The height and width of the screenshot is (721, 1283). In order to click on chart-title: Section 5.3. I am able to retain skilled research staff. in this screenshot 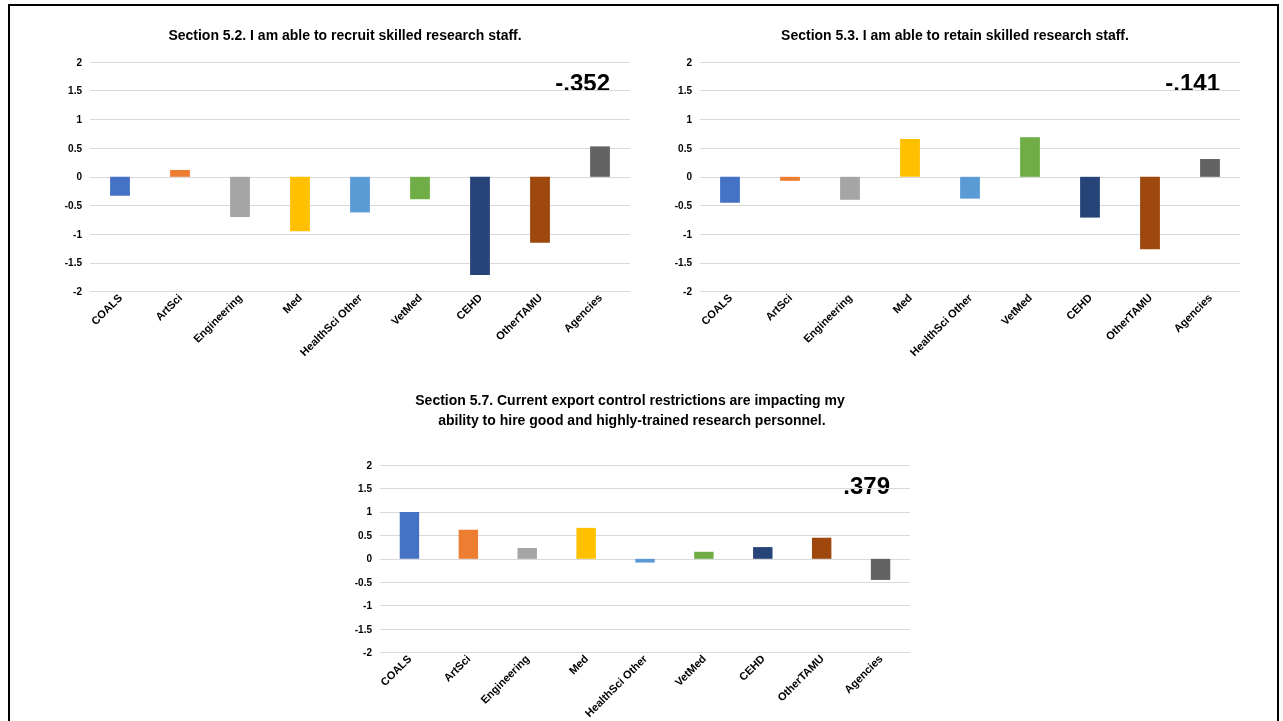, I will do `click(955, 35)`.